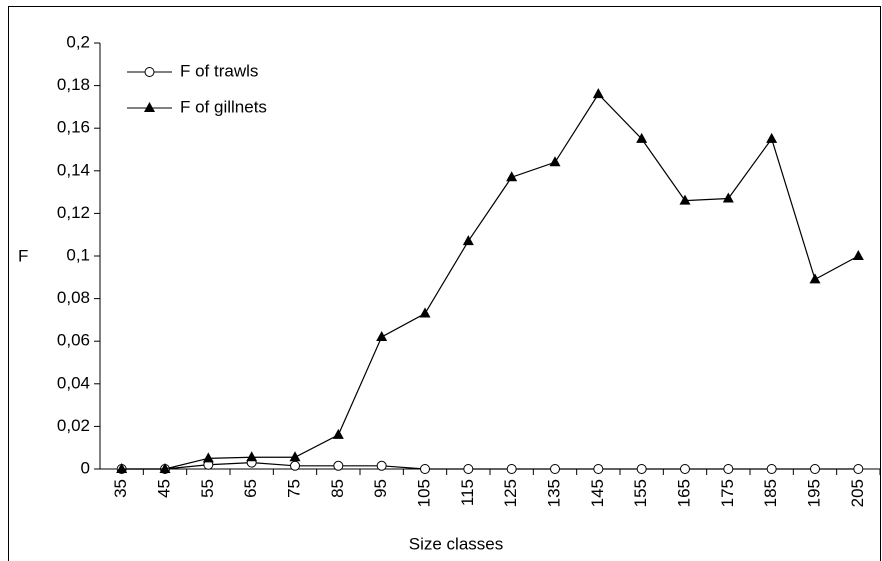 This screenshot has height=561, width=882. What do you see at coordinates (467, 492) in the screenshot?
I see `x-tick-label: 115` at bounding box center [467, 492].